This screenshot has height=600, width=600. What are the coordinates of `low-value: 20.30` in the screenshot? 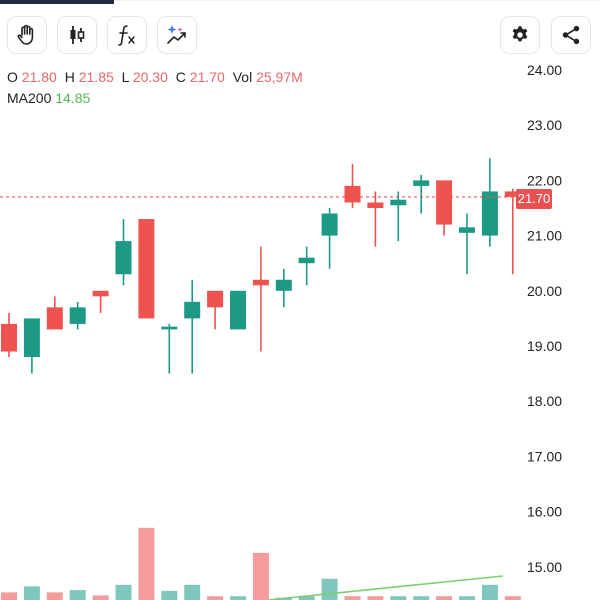 It's located at (150, 77).